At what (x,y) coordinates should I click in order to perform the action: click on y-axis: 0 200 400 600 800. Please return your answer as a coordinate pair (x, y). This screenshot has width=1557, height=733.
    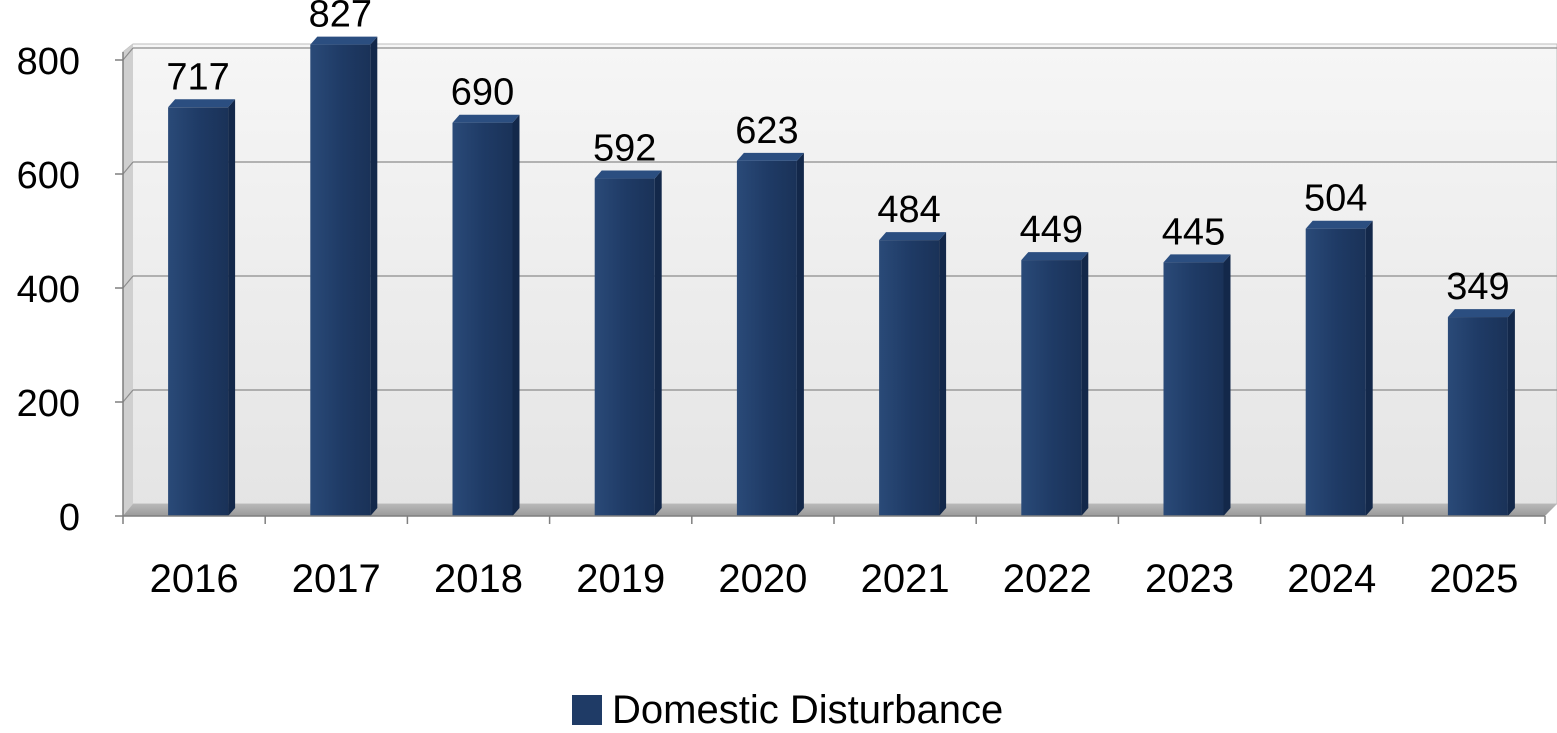
    Looking at the image, I should click on (70, 290).